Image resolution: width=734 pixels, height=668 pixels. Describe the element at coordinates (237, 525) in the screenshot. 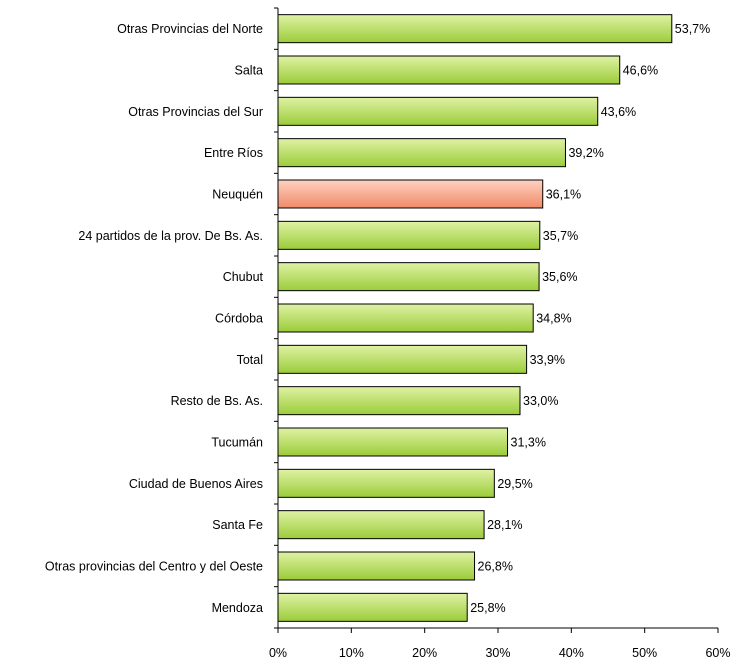

I see `category-label: Santa Fe` at that location.